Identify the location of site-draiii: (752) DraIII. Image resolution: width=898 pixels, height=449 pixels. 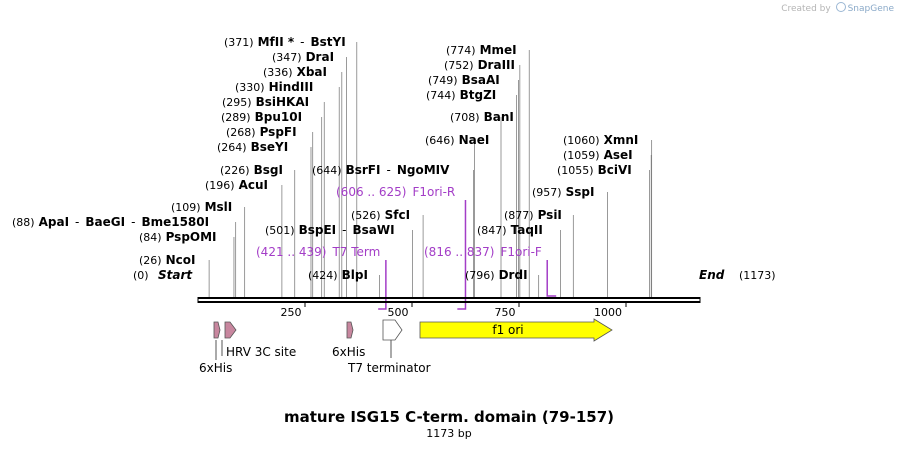
(479, 65).